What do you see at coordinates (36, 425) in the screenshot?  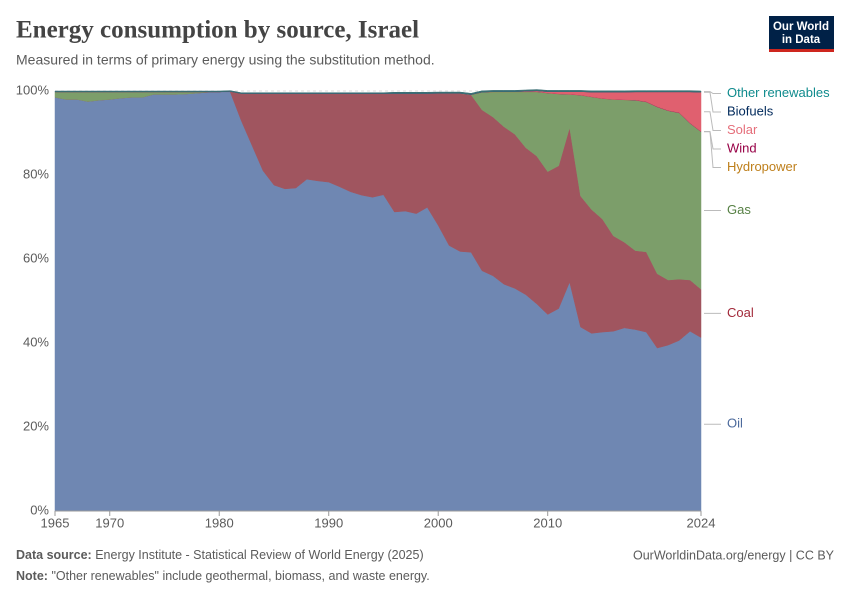 I see `y-tick-label: 20%` at bounding box center [36, 425].